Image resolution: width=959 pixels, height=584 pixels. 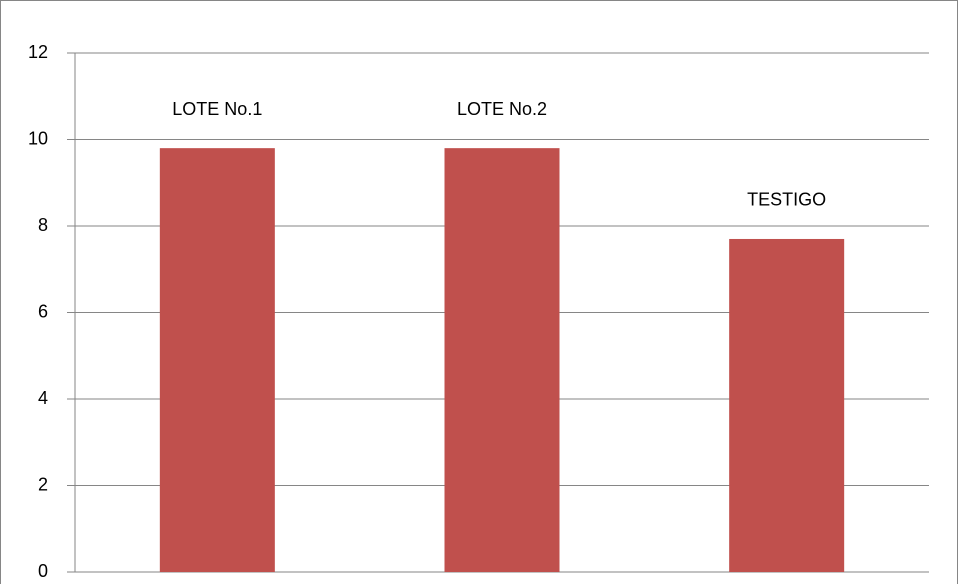 I want to click on y-tick-label: 12, so click(x=38, y=52).